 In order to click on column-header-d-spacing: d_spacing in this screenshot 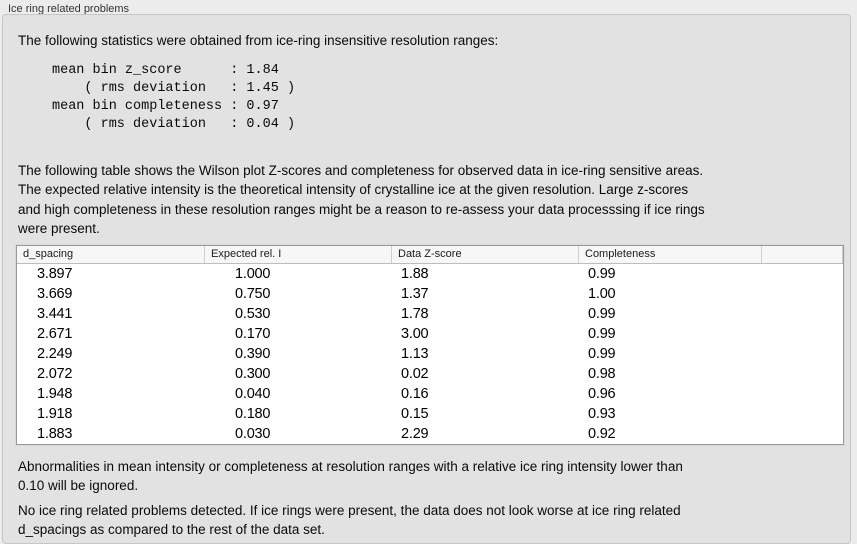, I will do `click(111, 254)`.